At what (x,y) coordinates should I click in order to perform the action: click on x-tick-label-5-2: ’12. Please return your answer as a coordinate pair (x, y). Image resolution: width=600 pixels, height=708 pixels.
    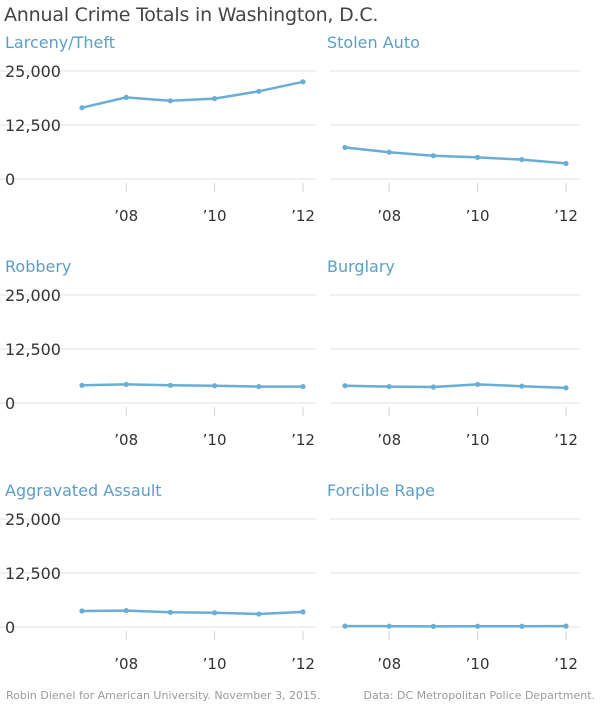
    Looking at the image, I should click on (566, 664).